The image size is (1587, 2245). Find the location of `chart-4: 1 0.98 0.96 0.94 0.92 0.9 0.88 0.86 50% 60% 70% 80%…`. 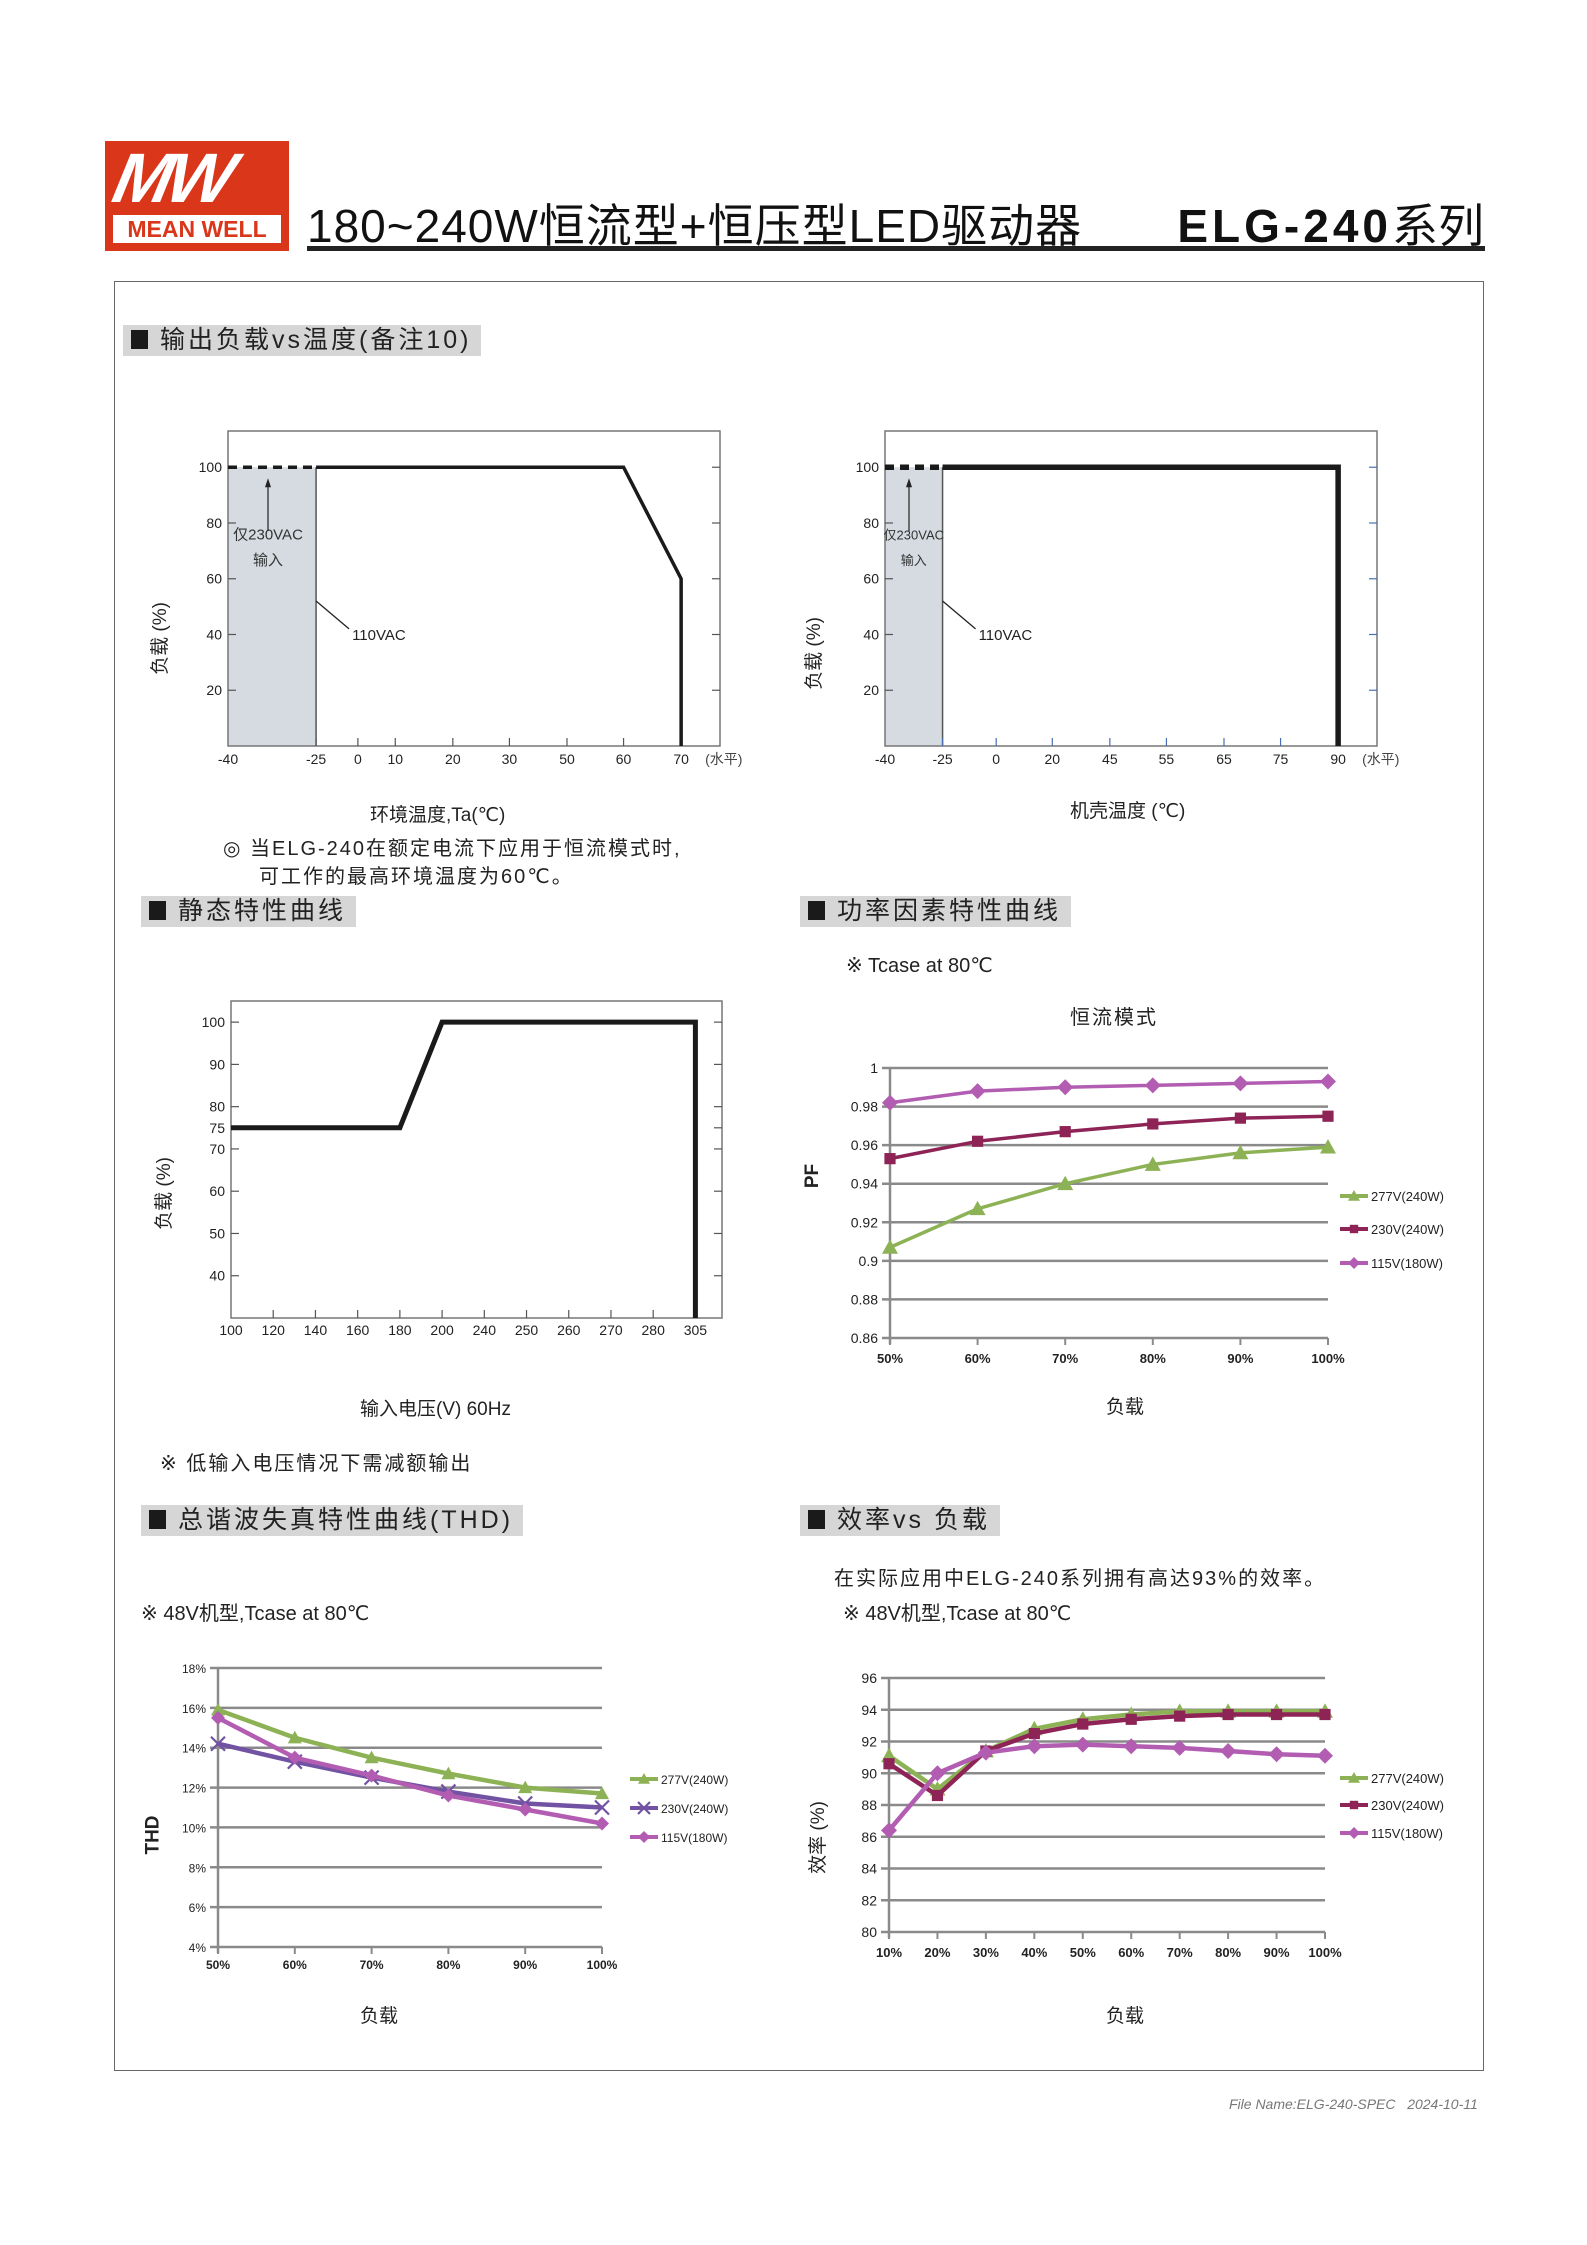

chart-4: 1 0.98 0.96 0.94 0.92 0.9 0.88 0.86 50% 60% 70% 80%… is located at coordinates (1147, 1213).